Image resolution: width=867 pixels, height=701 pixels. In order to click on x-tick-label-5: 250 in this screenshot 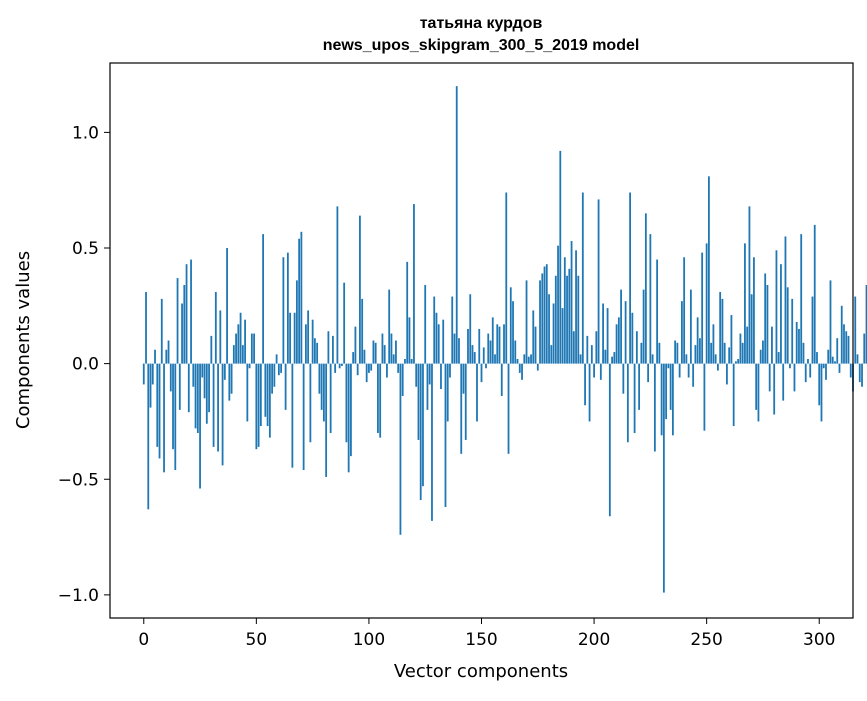, I will do `click(706, 640)`.